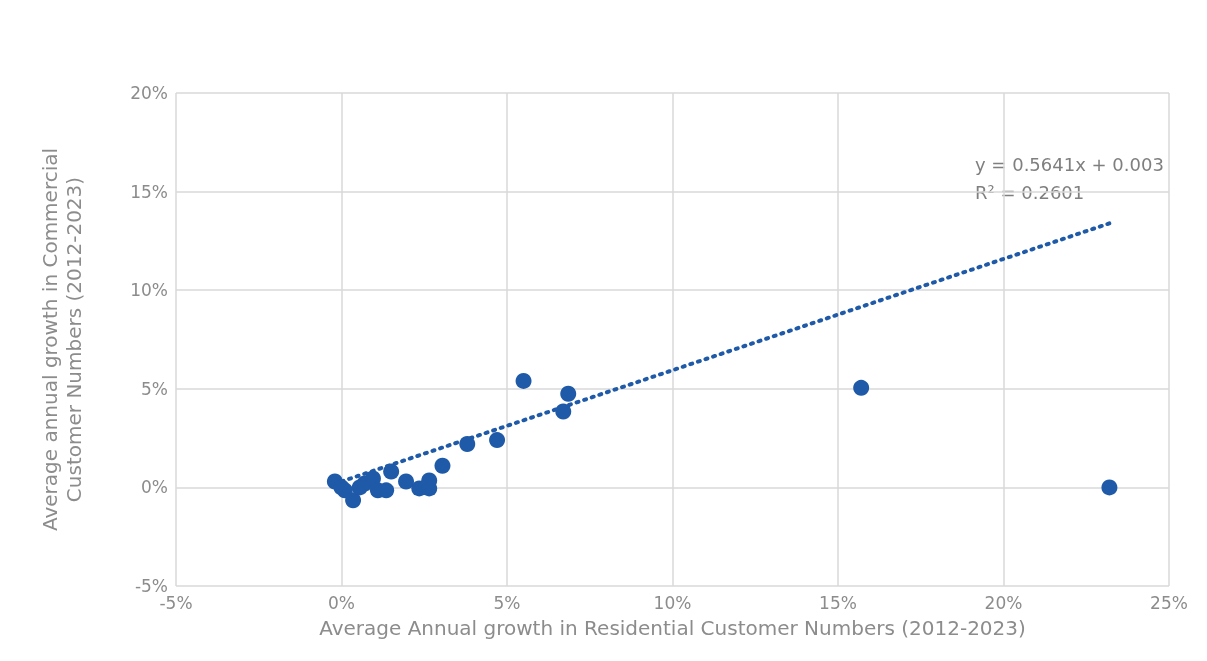 This screenshot has width=1207, height=661. What do you see at coordinates (1030, 192) in the screenshot?
I see `annotation: R² = 0.2601` at bounding box center [1030, 192].